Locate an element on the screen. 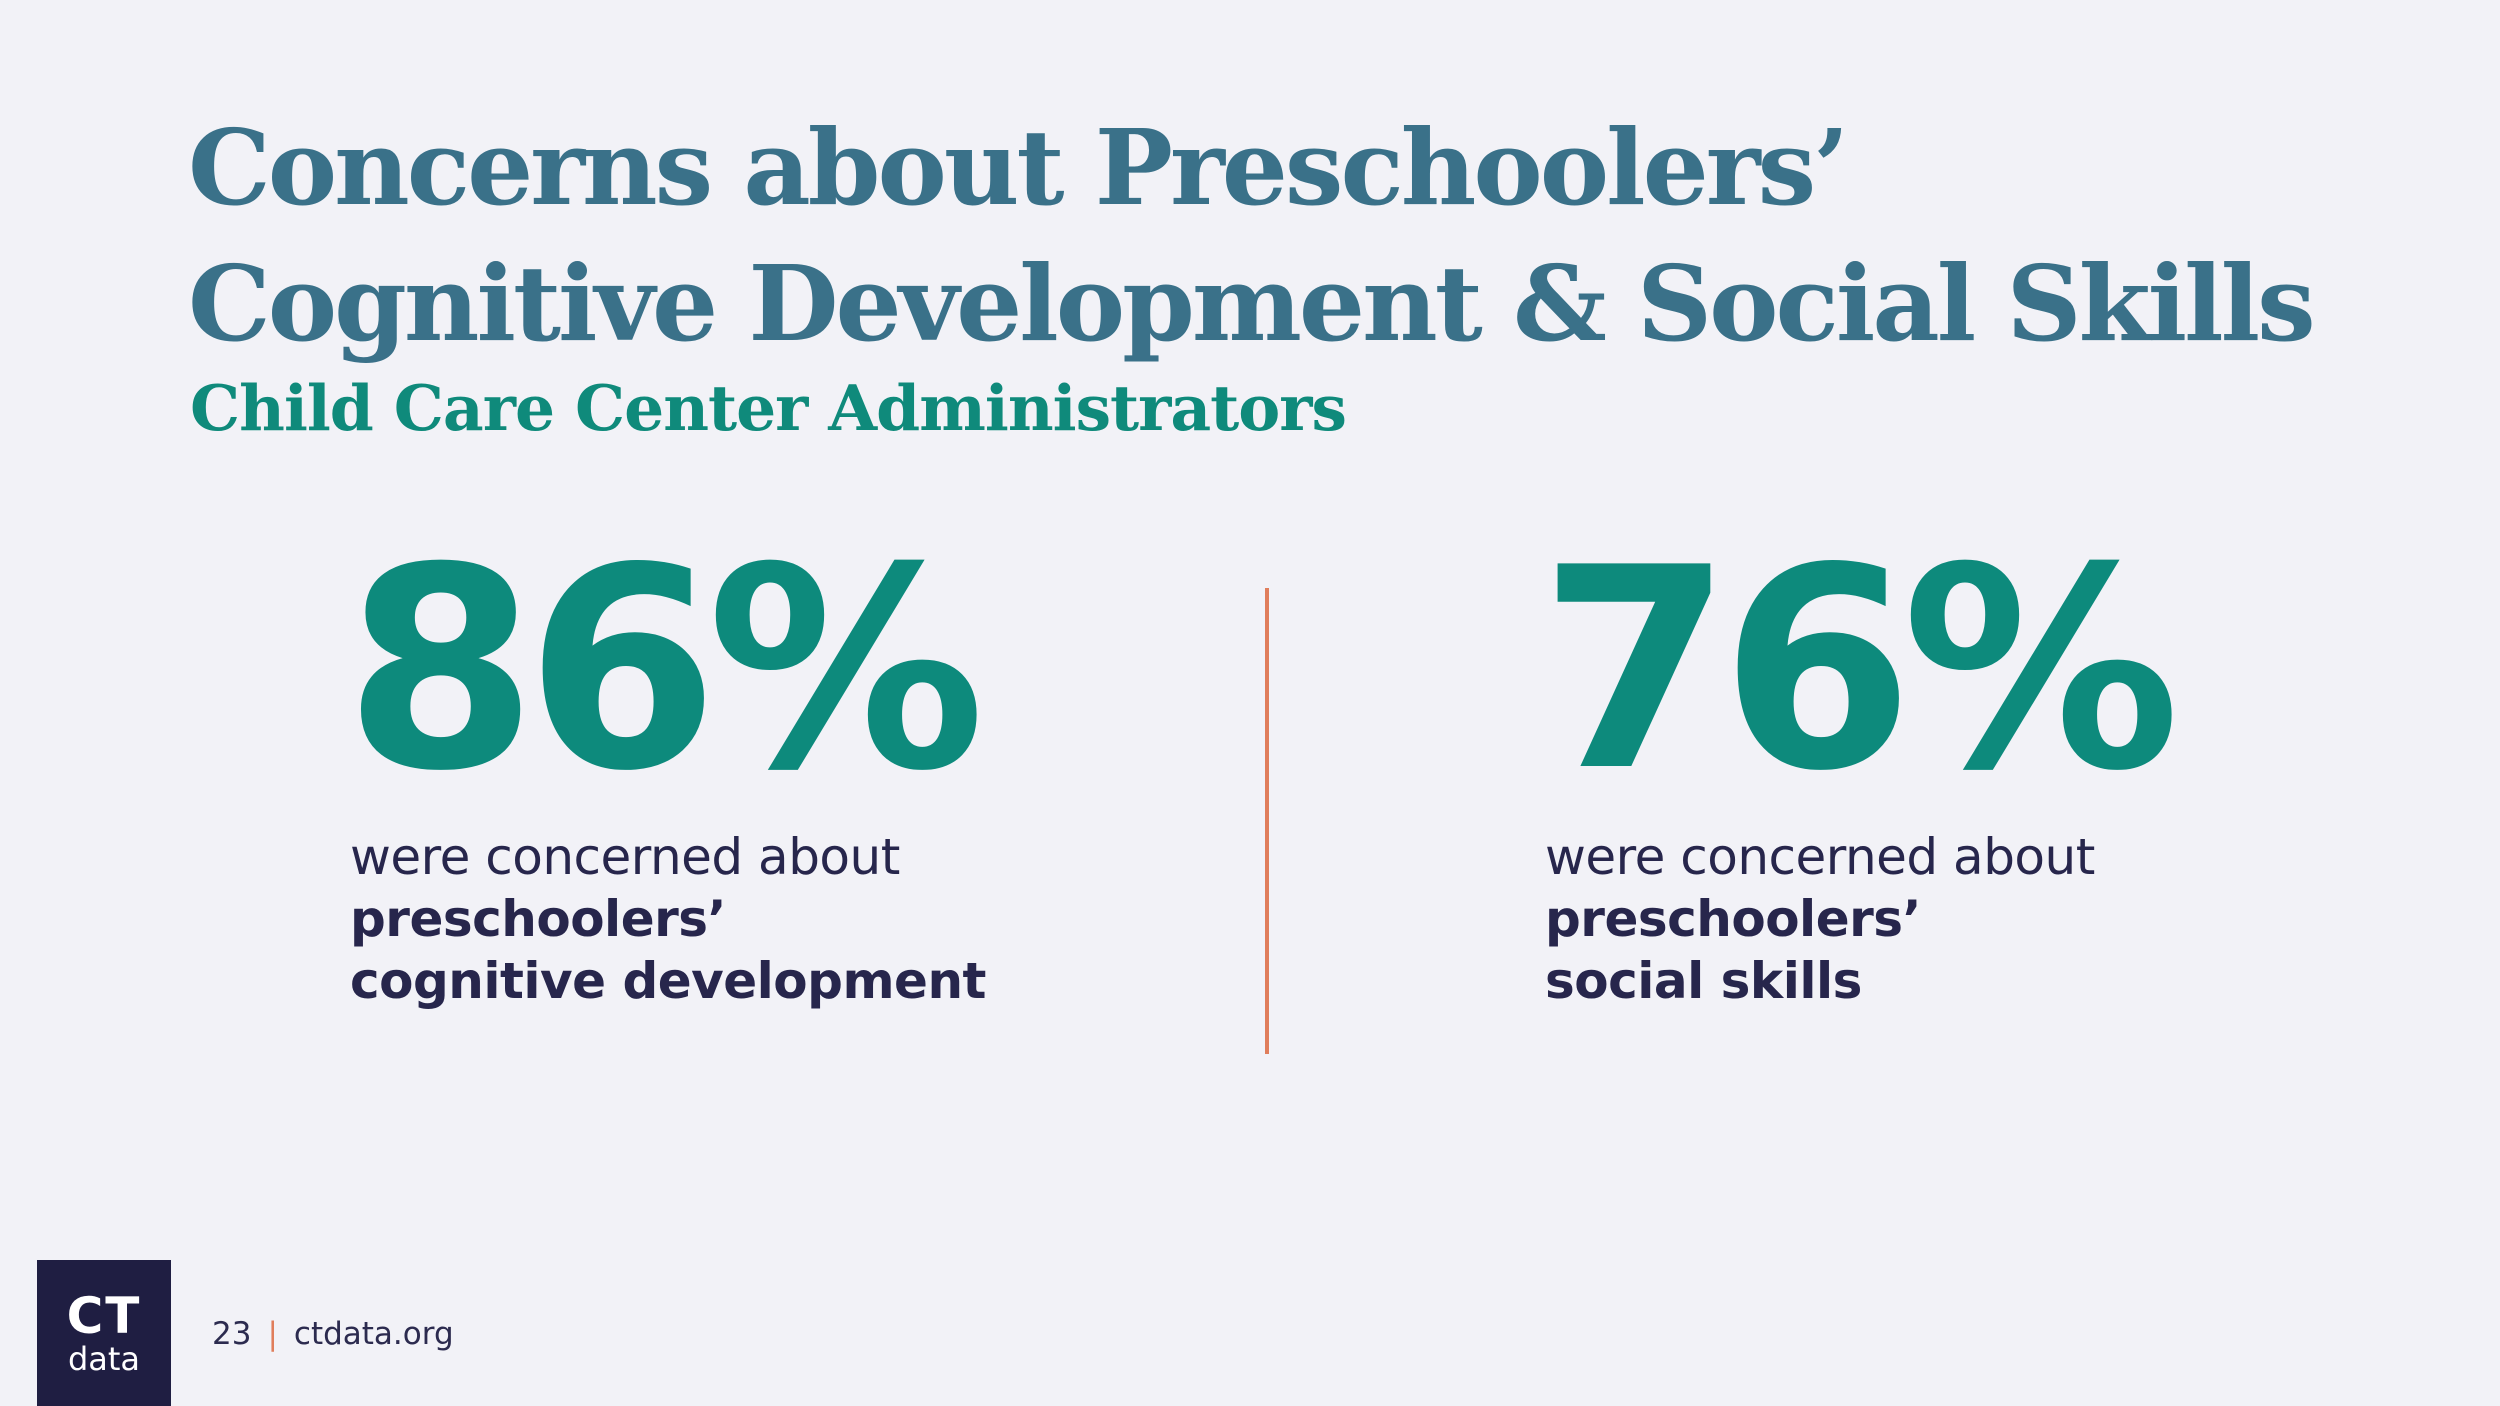  slide-title-line-2: Cognitive Development & Social Skills is located at coordinates (1252, 303).